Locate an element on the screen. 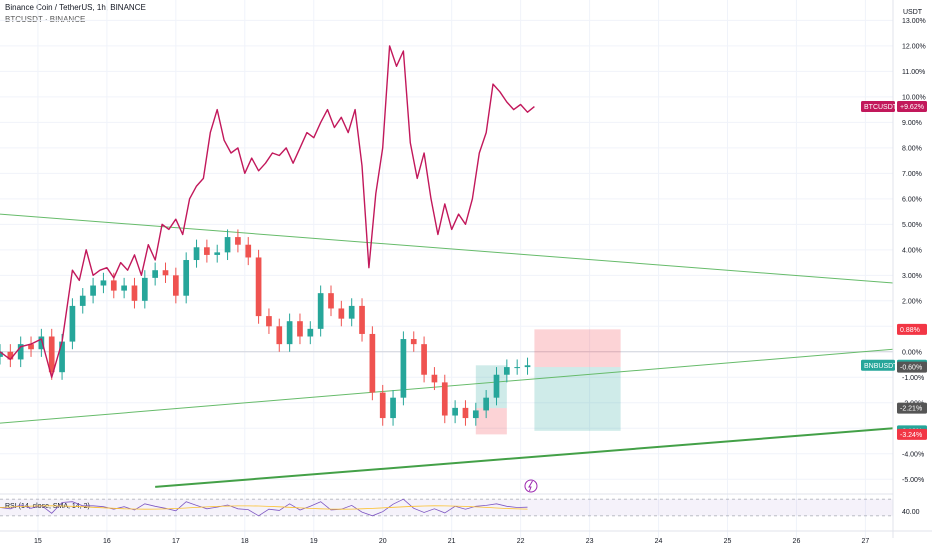  price-tag: -2.21% is located at coordinates (911, 409).